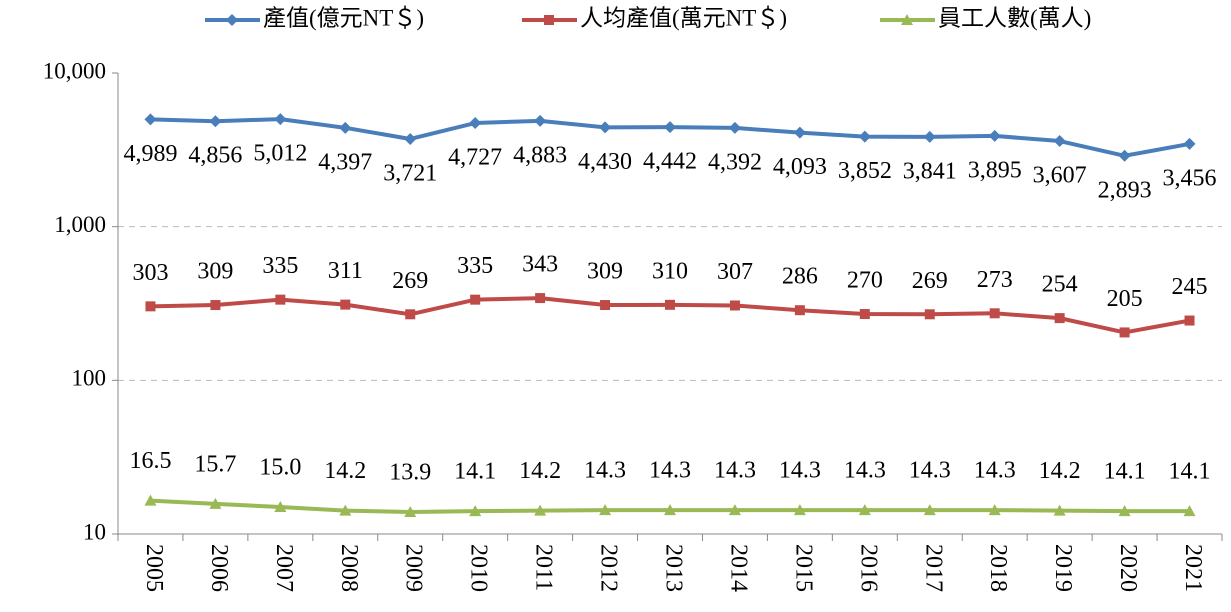 The image size is (1231, 612). What do you see at coordinates (150, 273) in the screenshot?
I see `data-label: 303` at bounding box center [150, 273].